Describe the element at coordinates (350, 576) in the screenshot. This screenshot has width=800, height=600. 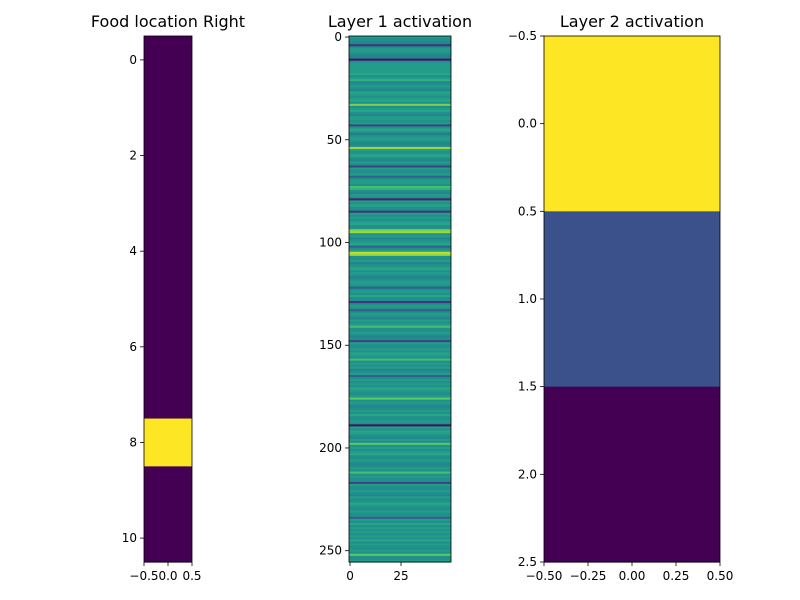
I see `x-tick-label: 0` at that location.